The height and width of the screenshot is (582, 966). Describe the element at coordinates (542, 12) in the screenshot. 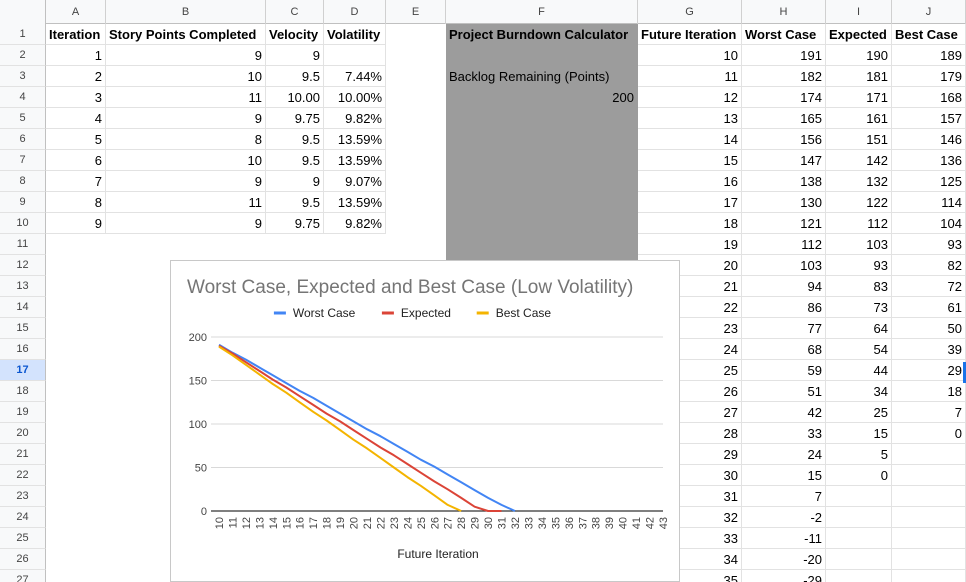

I see `column-header-f: F` at that location.